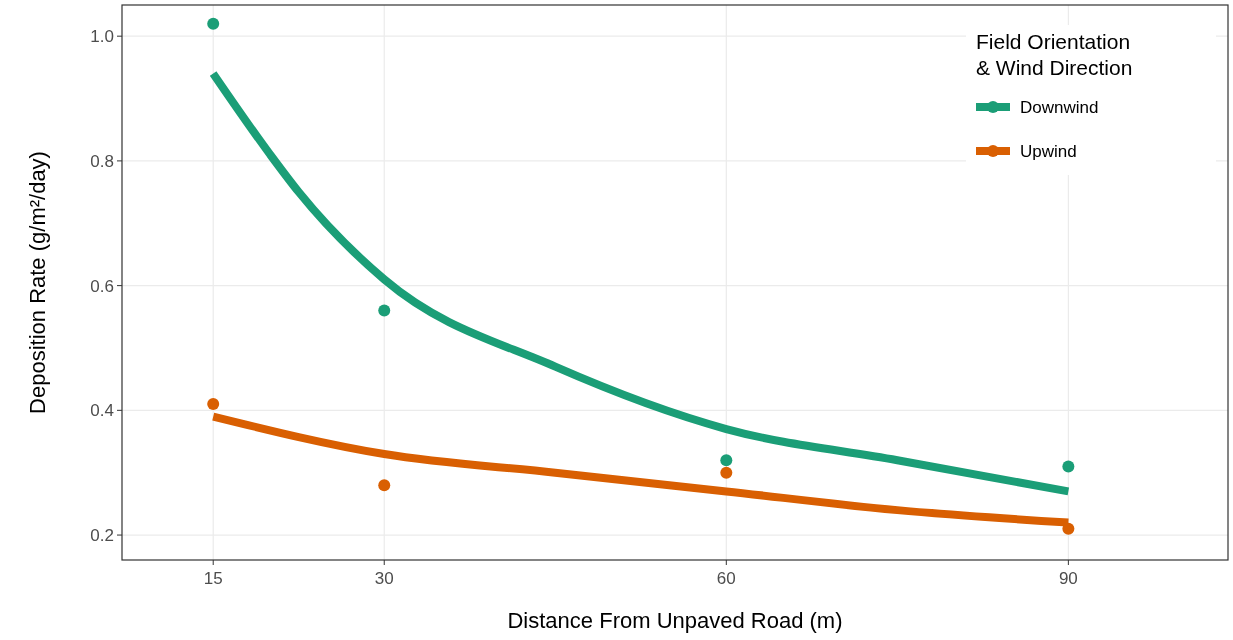  I want to click on y-tick-label: 0.6, so click(102, 286).